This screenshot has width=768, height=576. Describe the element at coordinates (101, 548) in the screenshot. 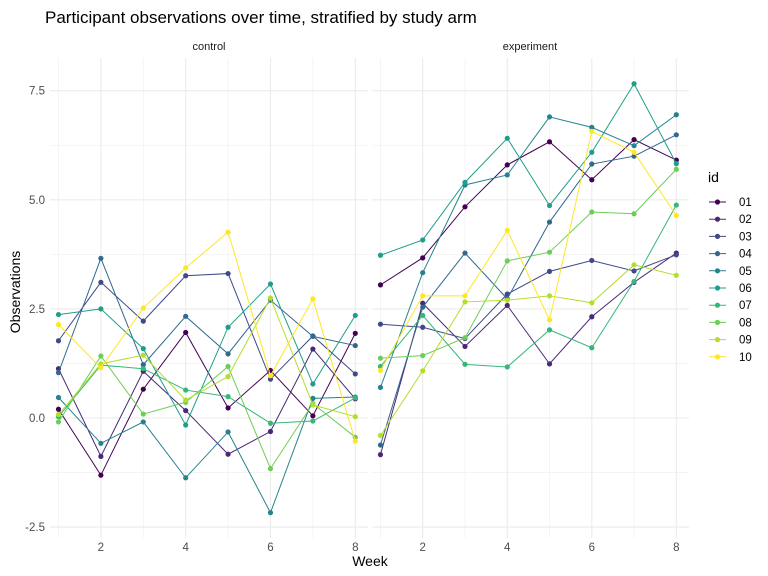

I see `x-tick-label: 2` at that location.